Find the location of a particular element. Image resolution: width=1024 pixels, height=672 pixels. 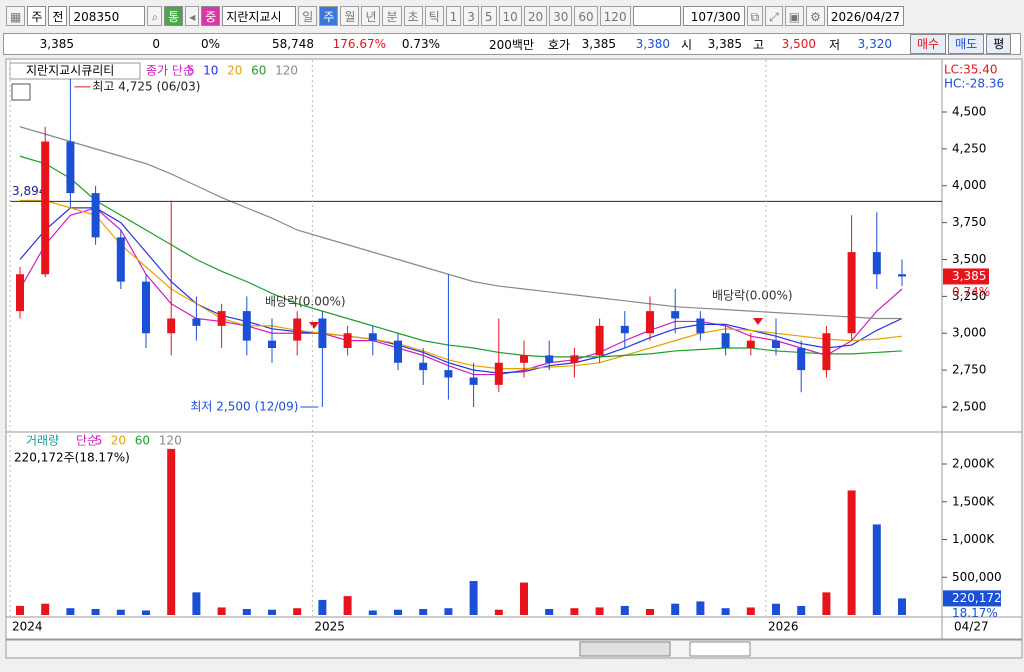

date-input: 2026/04/27 is located at coordinates (865, 16).